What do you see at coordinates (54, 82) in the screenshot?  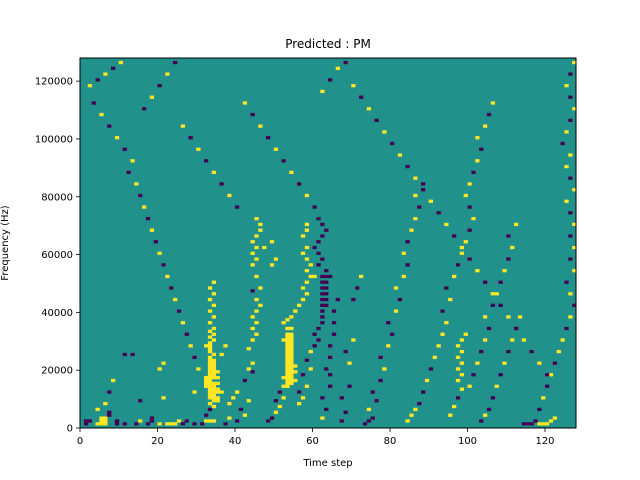 I see `y-tick-label: 120000` at bounding box center [54, 82].